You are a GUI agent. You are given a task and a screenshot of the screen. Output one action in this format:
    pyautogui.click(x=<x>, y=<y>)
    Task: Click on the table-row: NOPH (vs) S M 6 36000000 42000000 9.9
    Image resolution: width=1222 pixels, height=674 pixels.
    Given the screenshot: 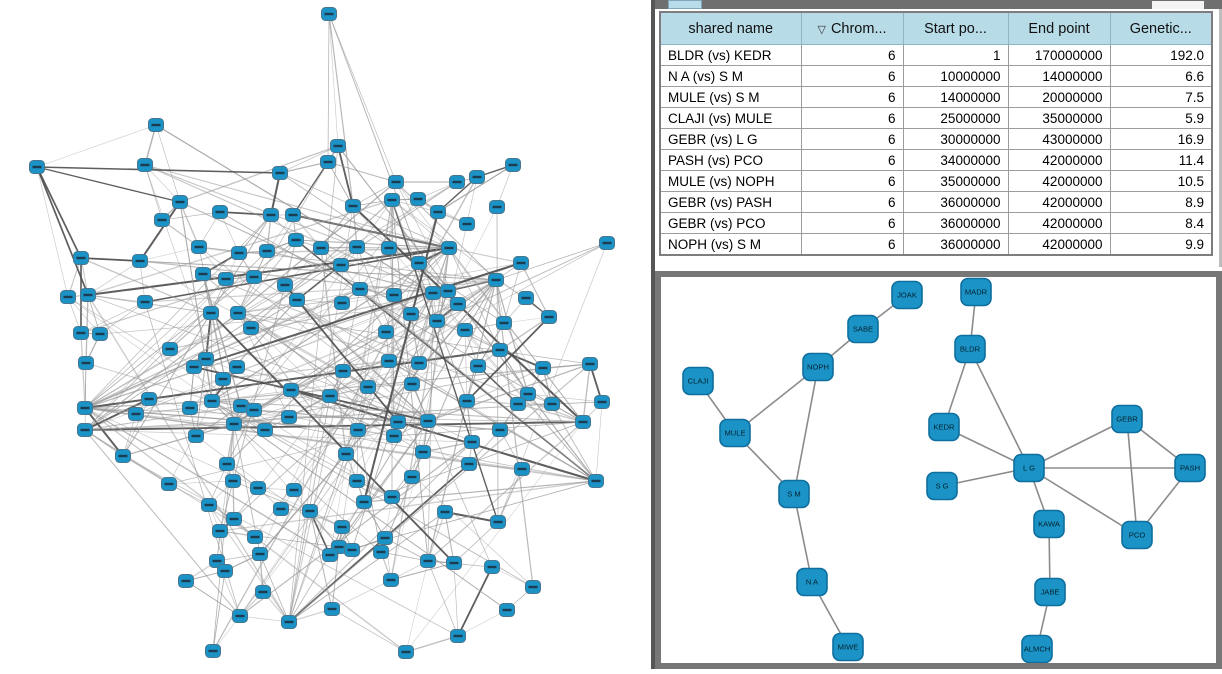 What is the action you would take?
    pyautogui.click(x=936, y=244)
    